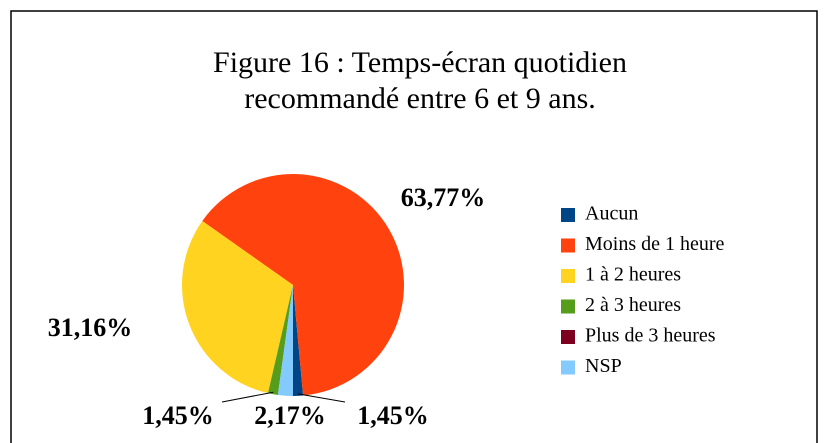 Image resolution: width=828 pixels, height=443 pixels. What do you see at coordinates (290, 415) in the screenshot?
I see `data-label: 2,17%` at bounding box center [290, 415].